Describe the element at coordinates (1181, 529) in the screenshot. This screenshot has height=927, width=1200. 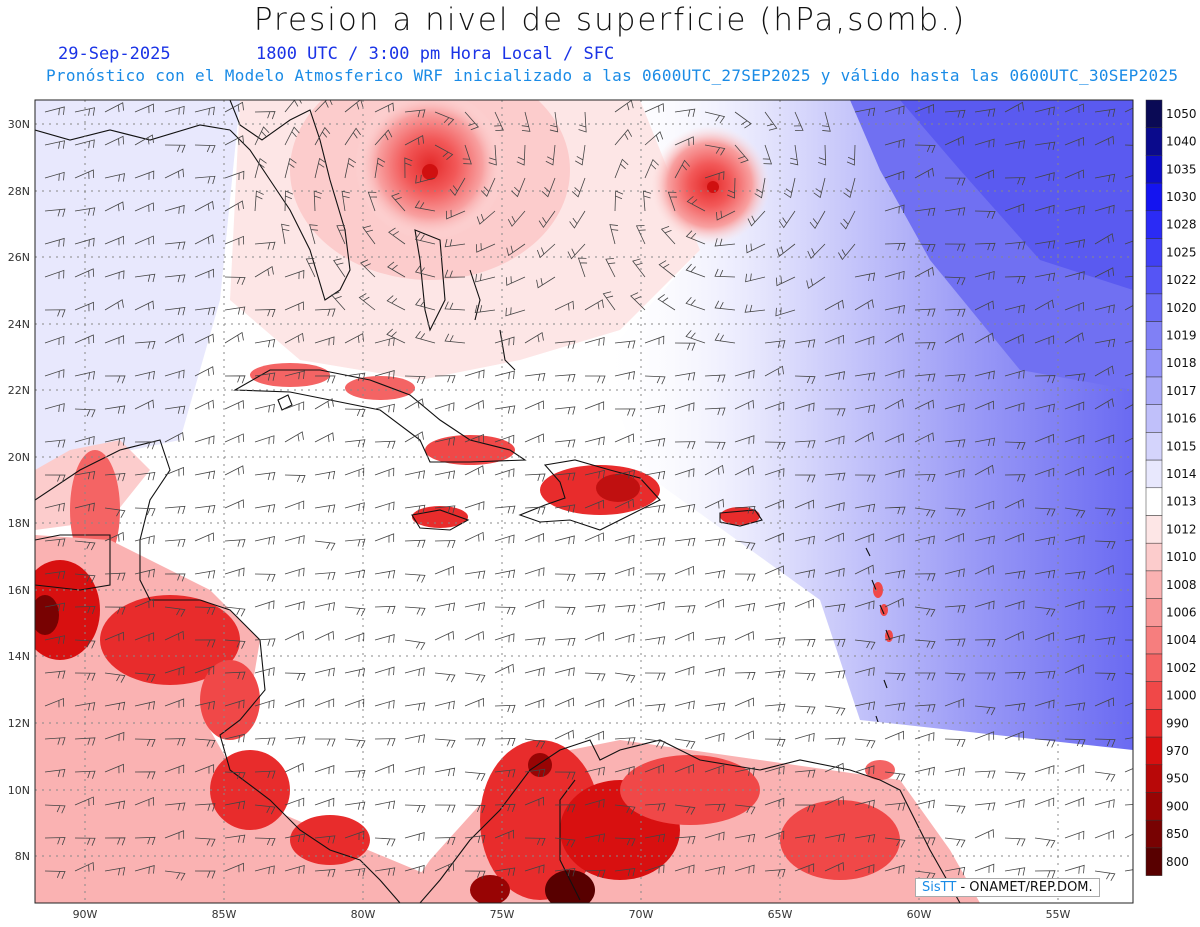
I see `colorbar-label: 1012` at that location.